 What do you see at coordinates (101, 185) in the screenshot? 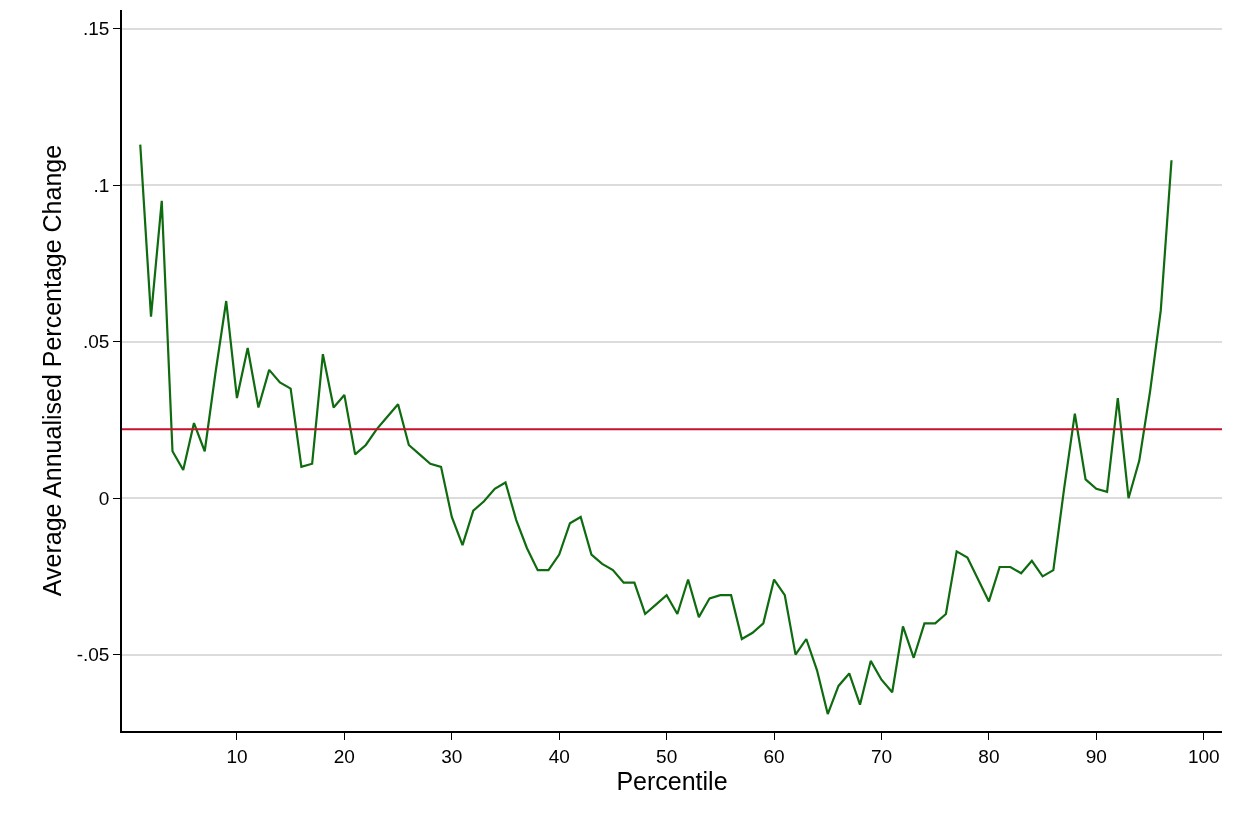
I see `y-tick-label: .1` at bounding box center [101, 185].